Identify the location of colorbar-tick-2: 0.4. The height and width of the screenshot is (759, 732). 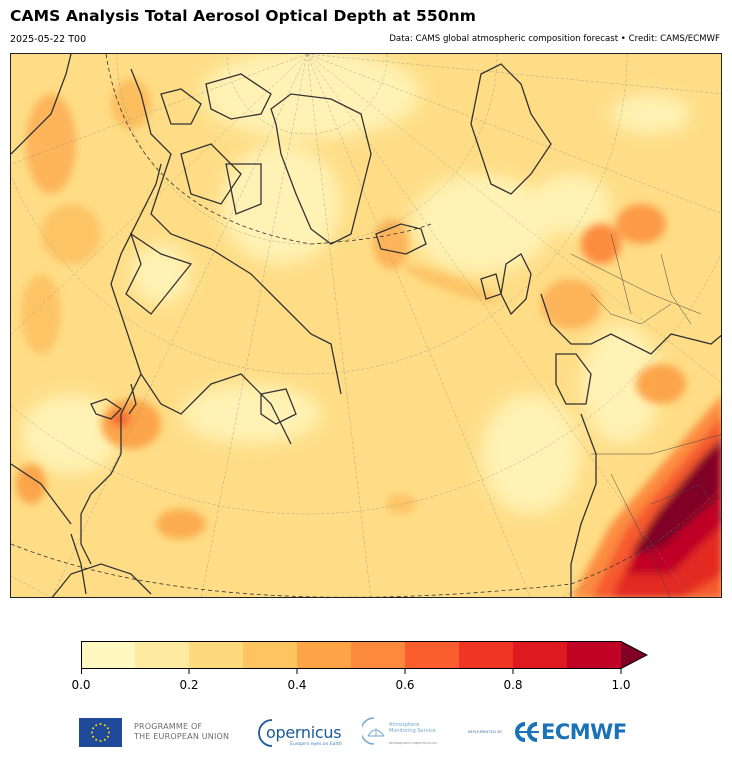
(297, 685).